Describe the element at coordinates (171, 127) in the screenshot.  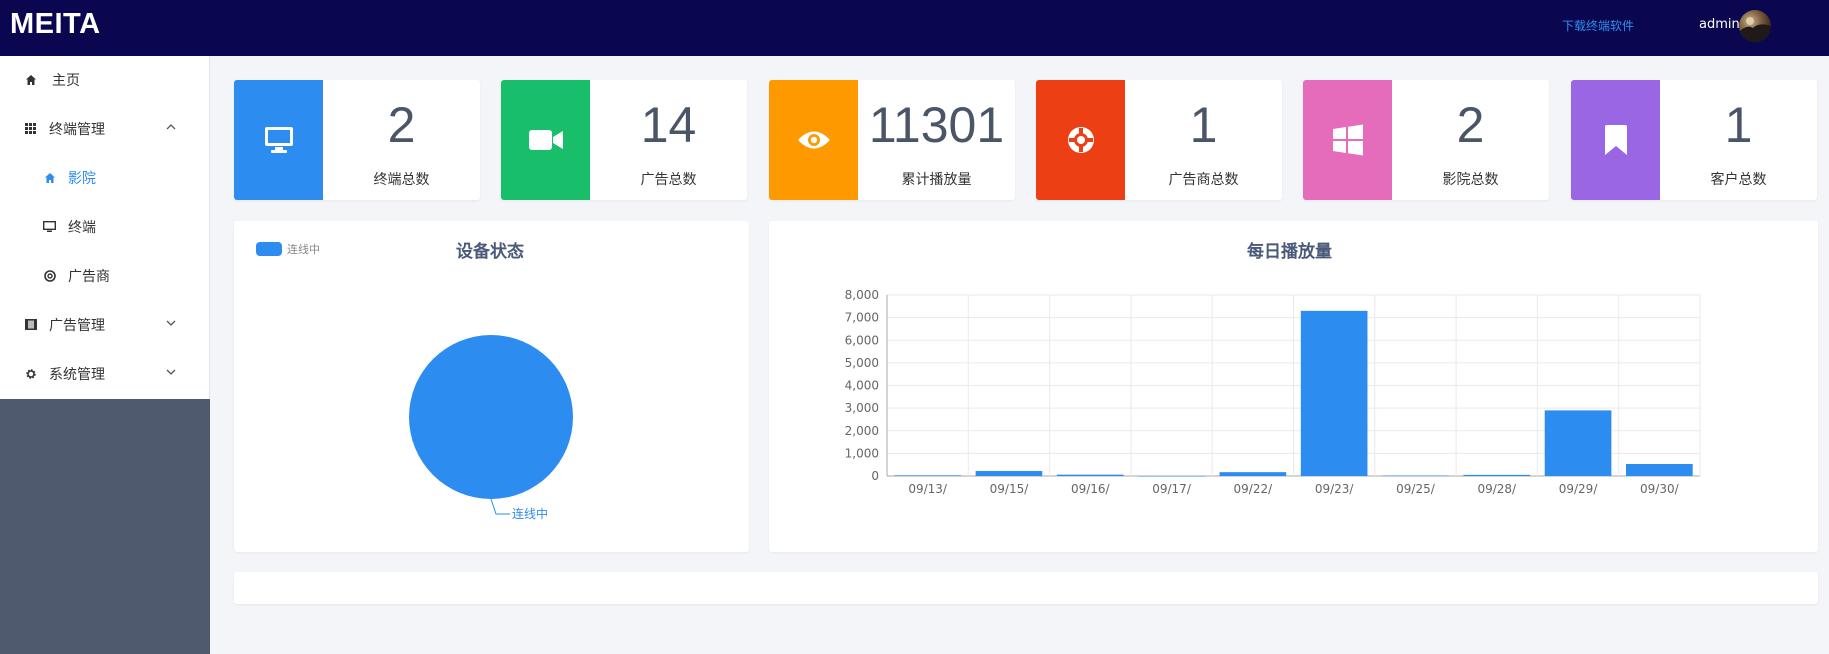
I see `chevron-up-icon` at that location.